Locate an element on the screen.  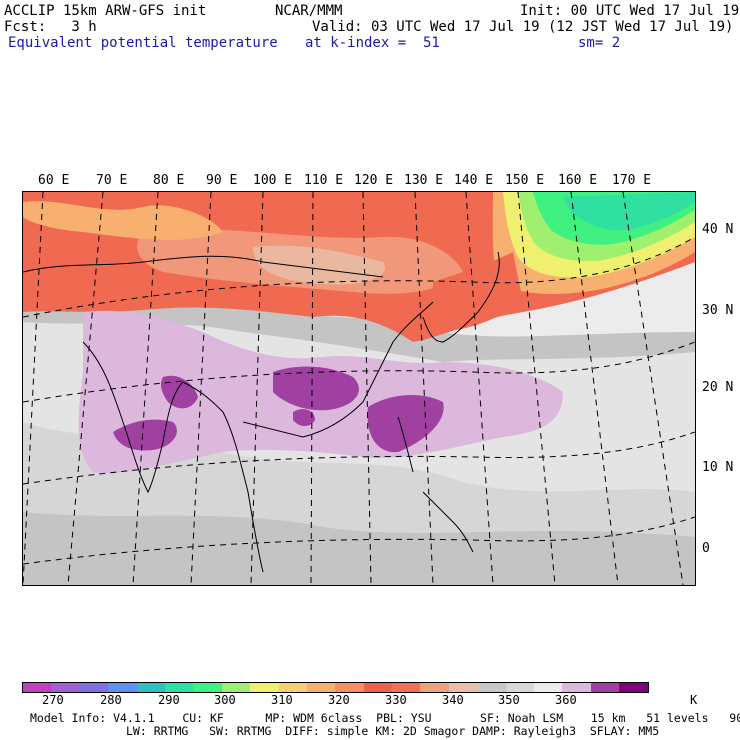
lat-label-30n: 30 N is located at coordinates (718, 310).